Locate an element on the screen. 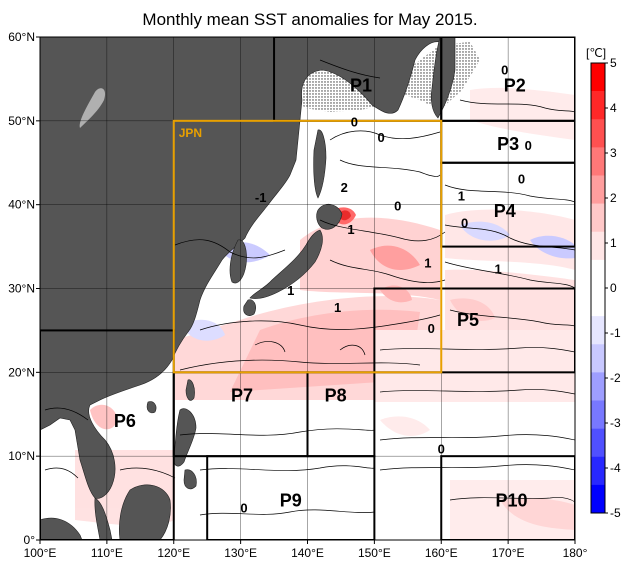  chart-title: Monthly mean SST anomalies for May 2015. is located at coordinates (309, 19).